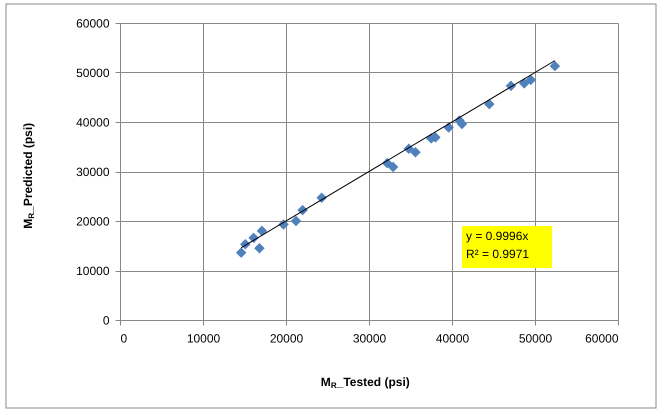 This screenshot has height=414, width=662. What do you see at coordinates (602, 339) in the screenshot?
I see `x-tick-label: 60000` at bounding box center [602, 339].